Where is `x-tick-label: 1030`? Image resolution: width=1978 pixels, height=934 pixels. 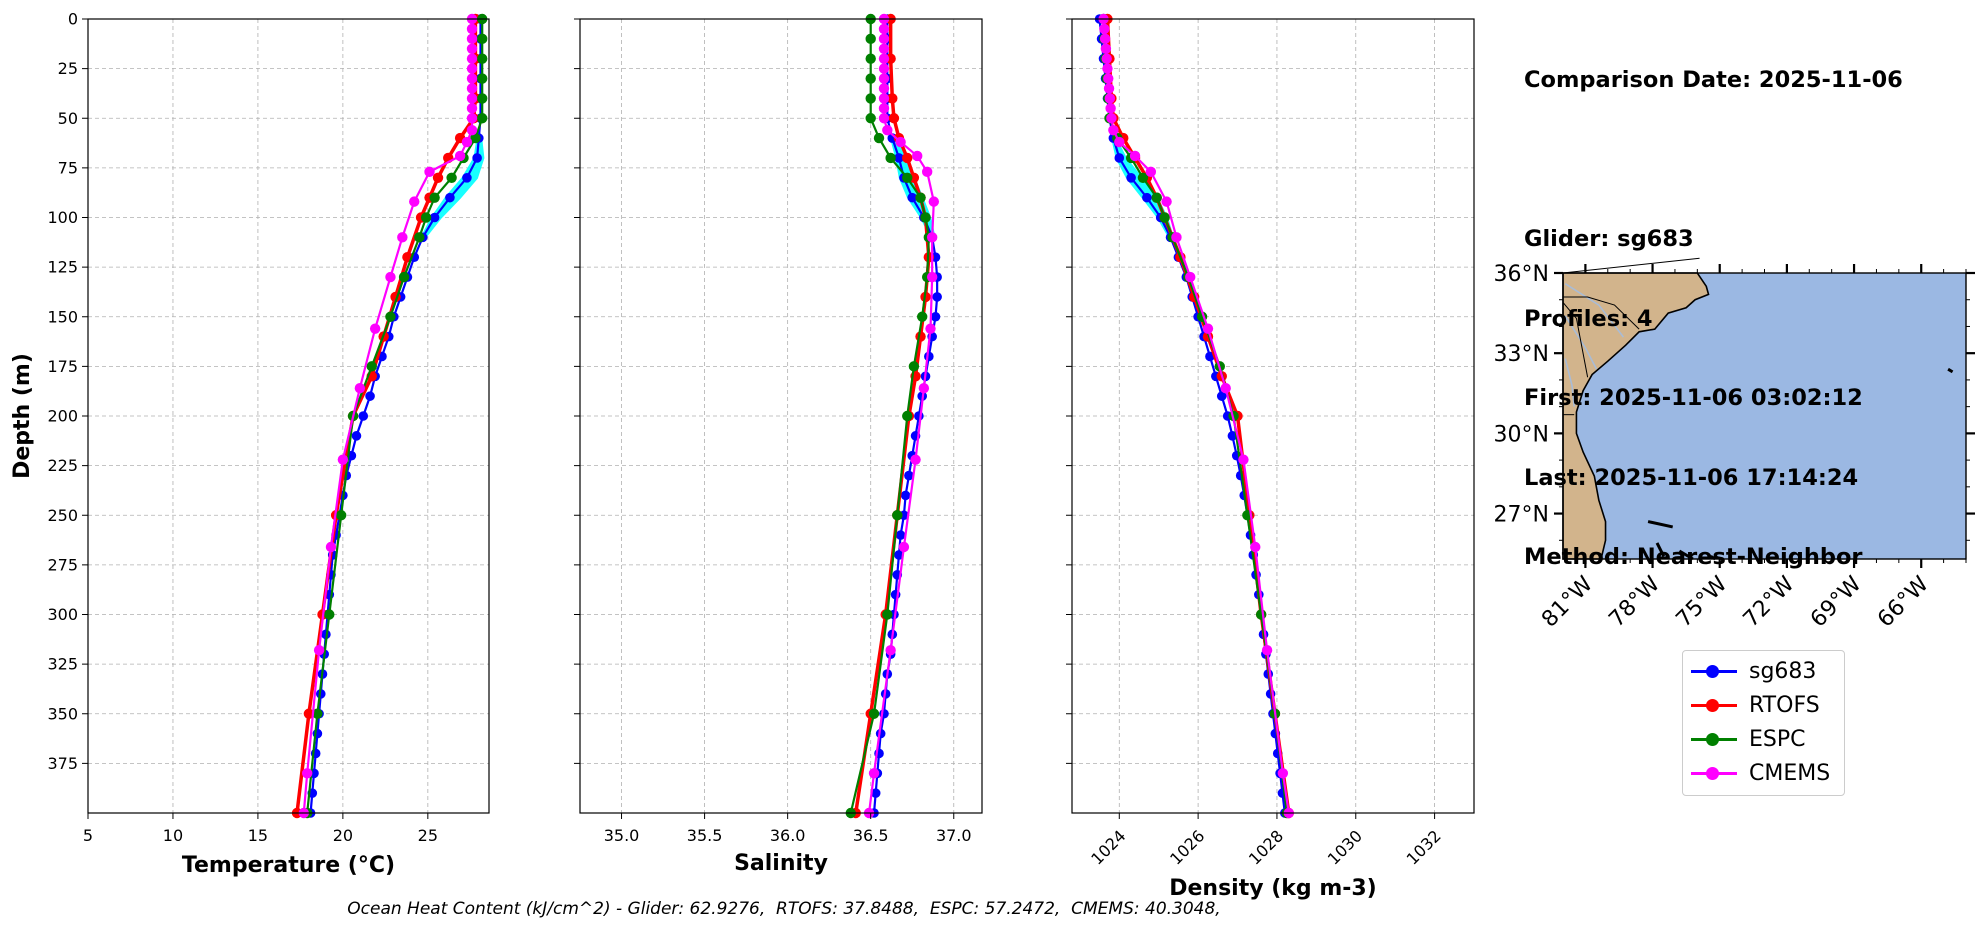
x-tick-label: 1030 is located at coordinates (1345, 847).